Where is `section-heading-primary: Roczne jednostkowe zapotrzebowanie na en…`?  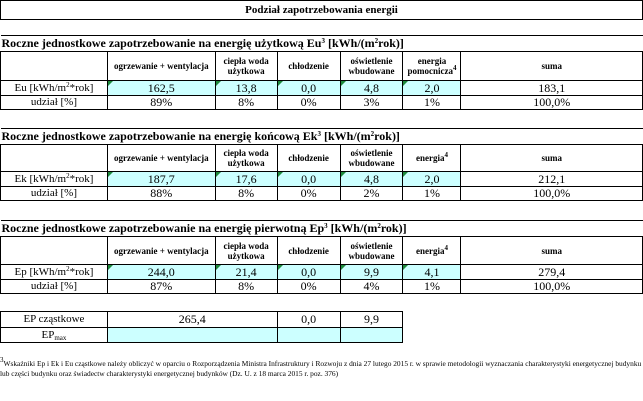
section-heading-primary: Roczne jednostkowe zapotrzebowanie na en… is located at coordinates (321, 228).